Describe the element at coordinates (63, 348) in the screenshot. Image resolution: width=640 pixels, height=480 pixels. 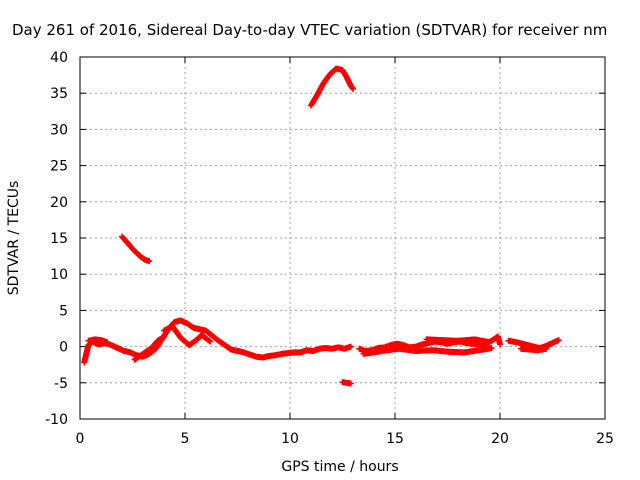
I see `y-tick-label: 0` at that location.